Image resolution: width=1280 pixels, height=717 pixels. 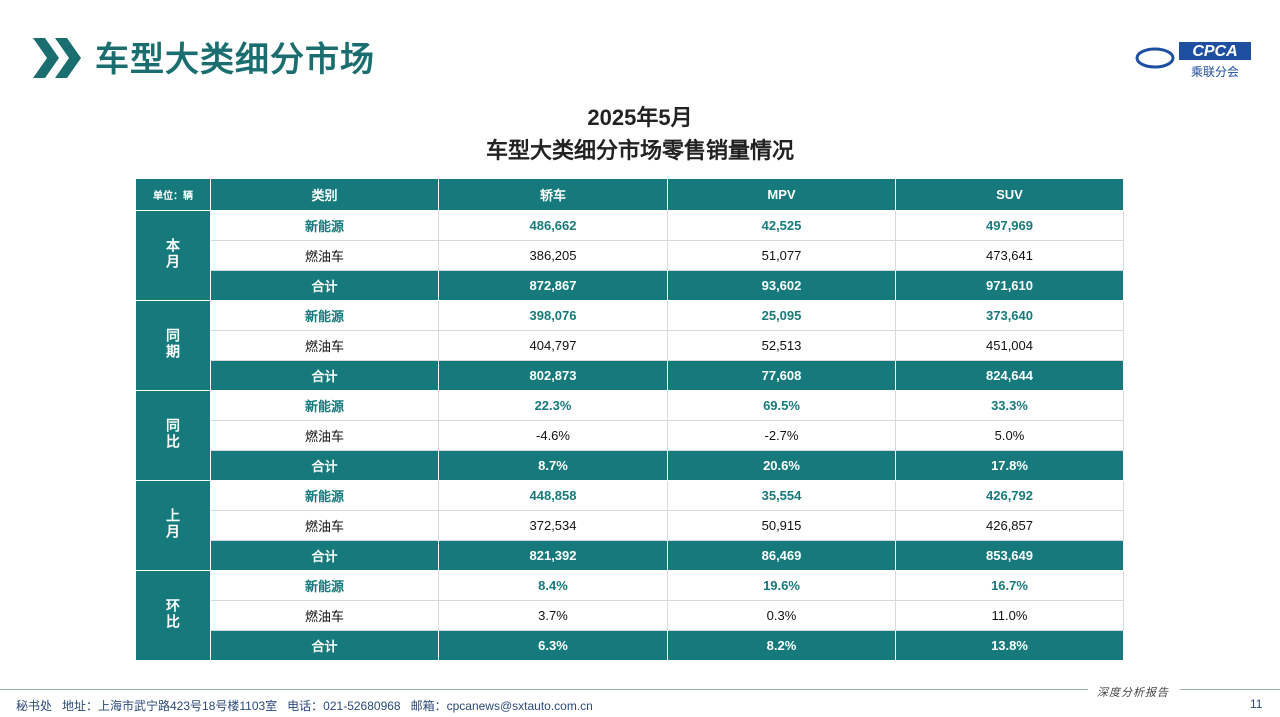 What do you see at coordinates (553, 615) in the screenshot?
I see `cell-value: 3.7%` at bounding box center [553, 615].